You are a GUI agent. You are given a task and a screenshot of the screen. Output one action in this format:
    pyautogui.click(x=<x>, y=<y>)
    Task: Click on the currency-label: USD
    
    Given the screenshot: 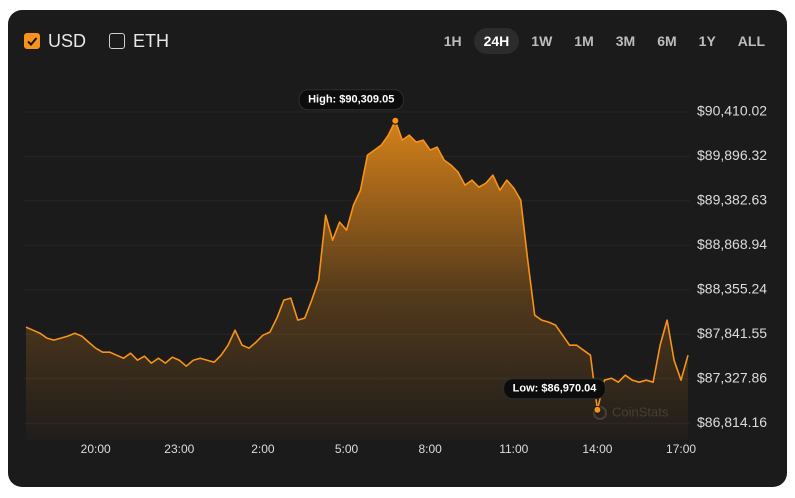 What is the action you would take?
    pyautogui.click(x=67, y=40)
    